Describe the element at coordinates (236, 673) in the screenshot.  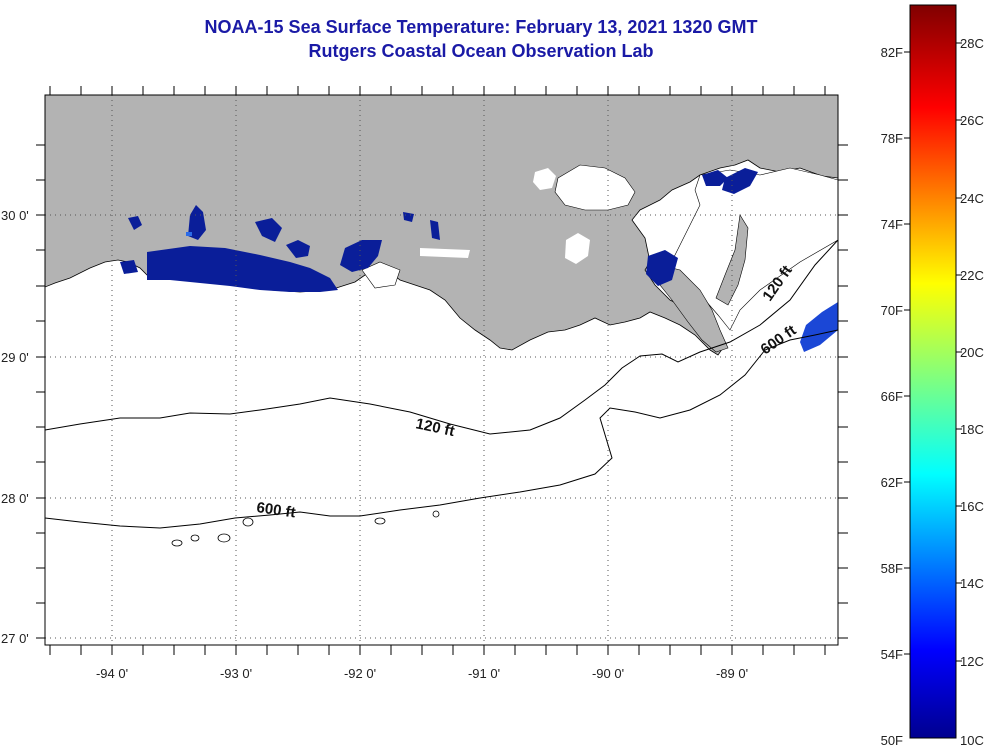
I see `lon-label: -93 0'` at that location.